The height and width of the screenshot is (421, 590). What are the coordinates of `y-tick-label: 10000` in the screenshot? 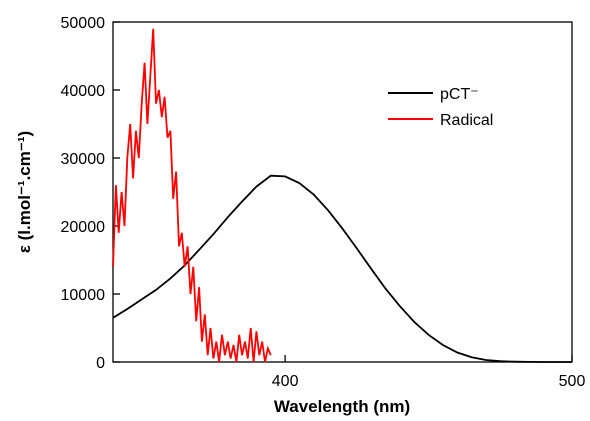 It's located at (83, 295).